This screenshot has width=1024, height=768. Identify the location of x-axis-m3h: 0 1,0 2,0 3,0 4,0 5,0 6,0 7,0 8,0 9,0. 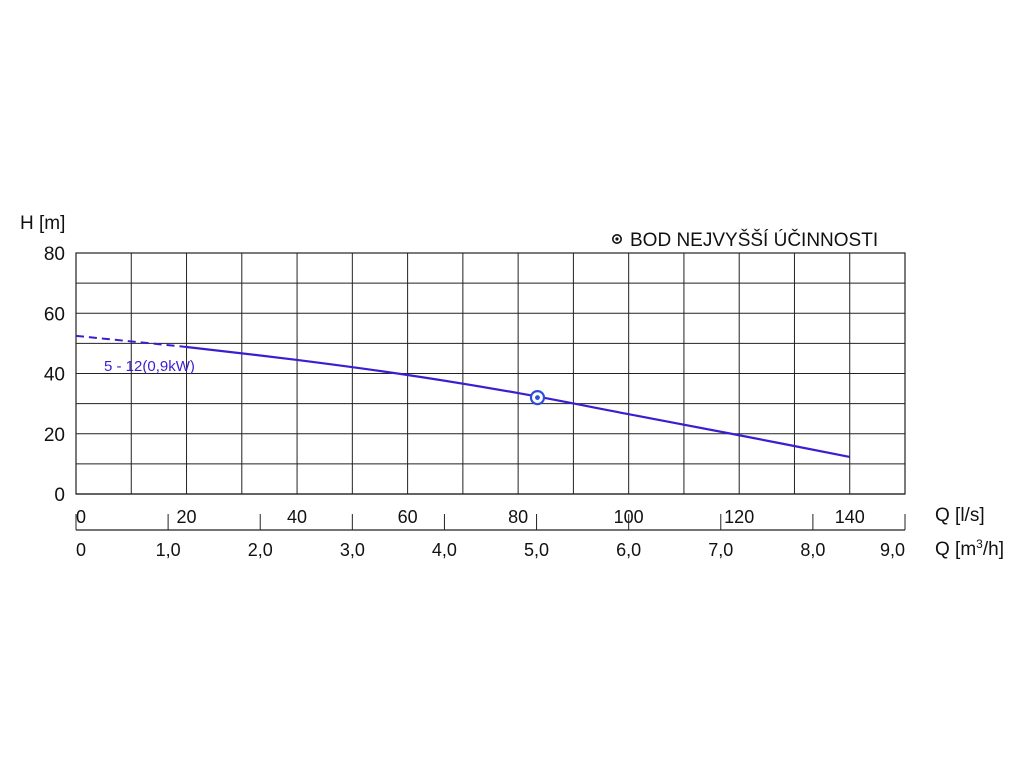
(490, 544).